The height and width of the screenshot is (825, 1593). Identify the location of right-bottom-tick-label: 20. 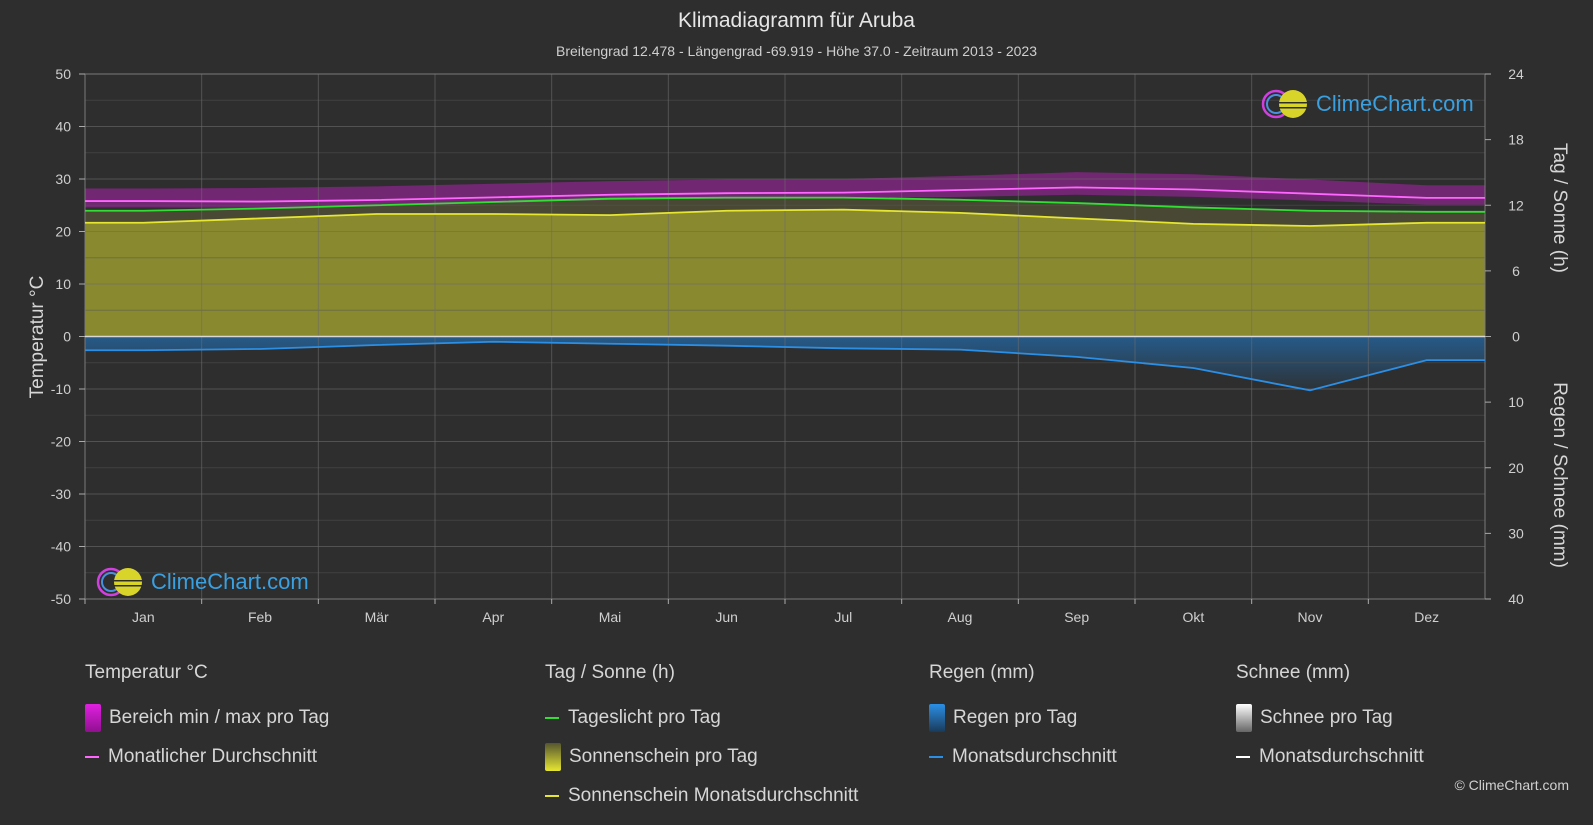
(1516, 468).